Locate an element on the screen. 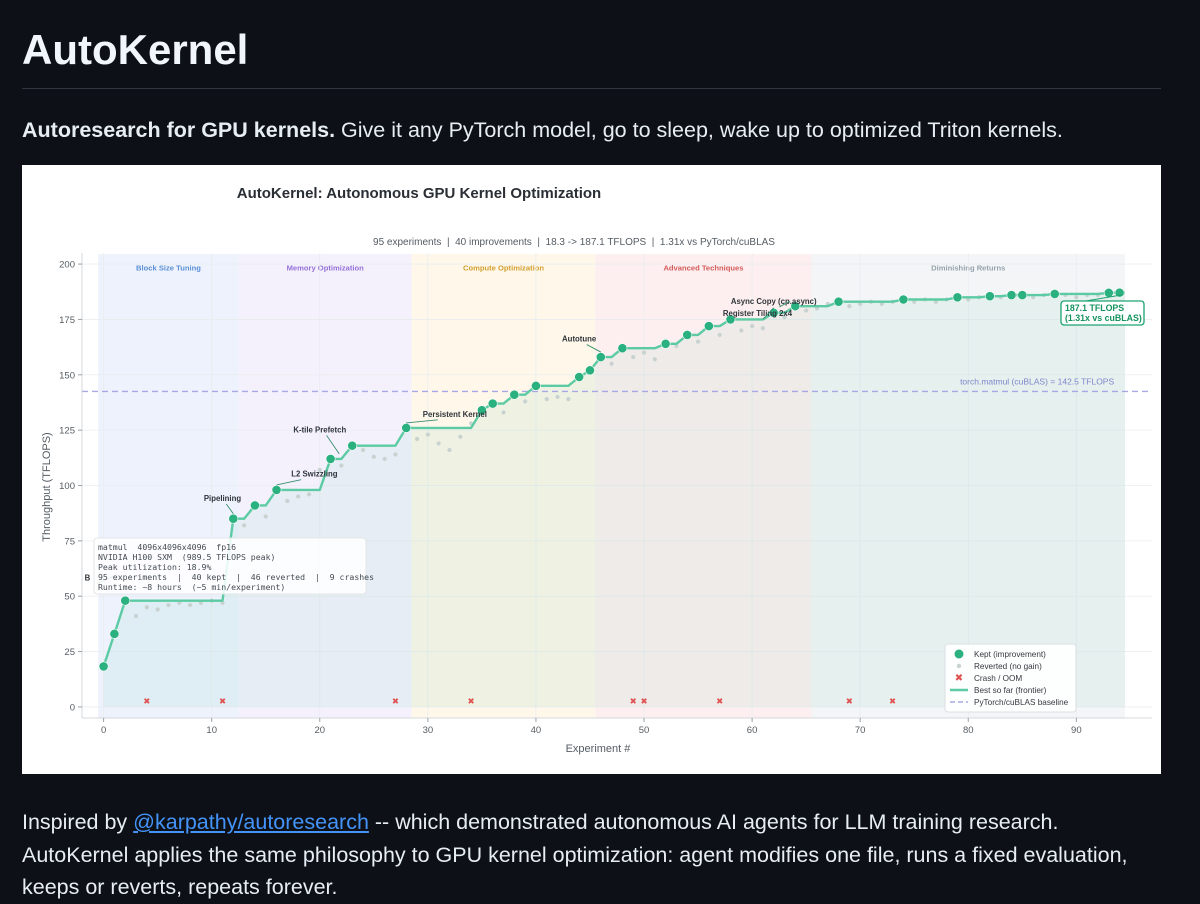  legend-reverted-marker is located at coordinates (959, 666).